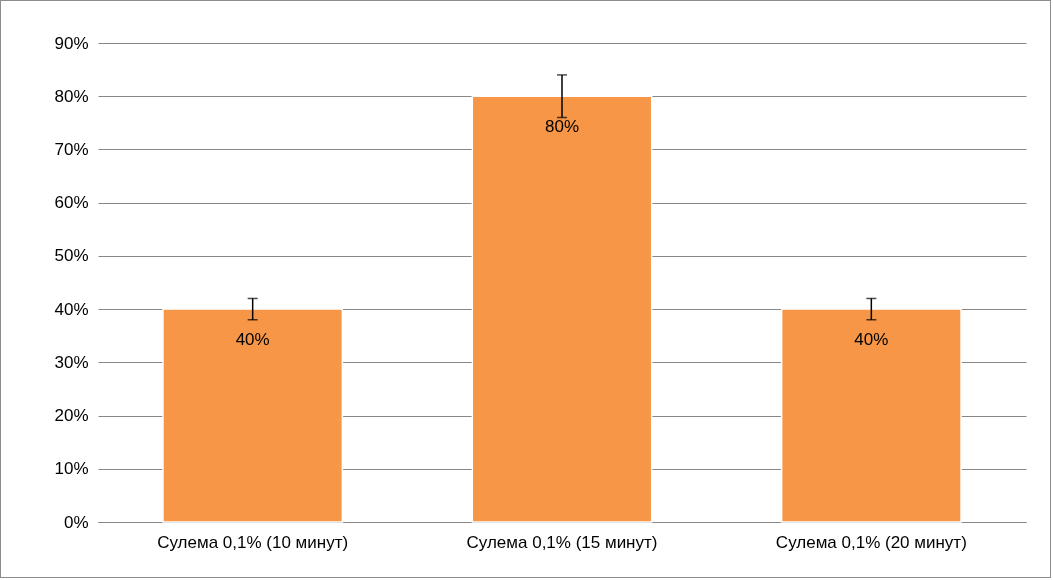 The width and height of the screenshot is (1053, 580). Describe the element at coordinates (871, 542) in the screenshot. I see `x-tick-label: Сулема 0,1% (20 минут)` at that location.